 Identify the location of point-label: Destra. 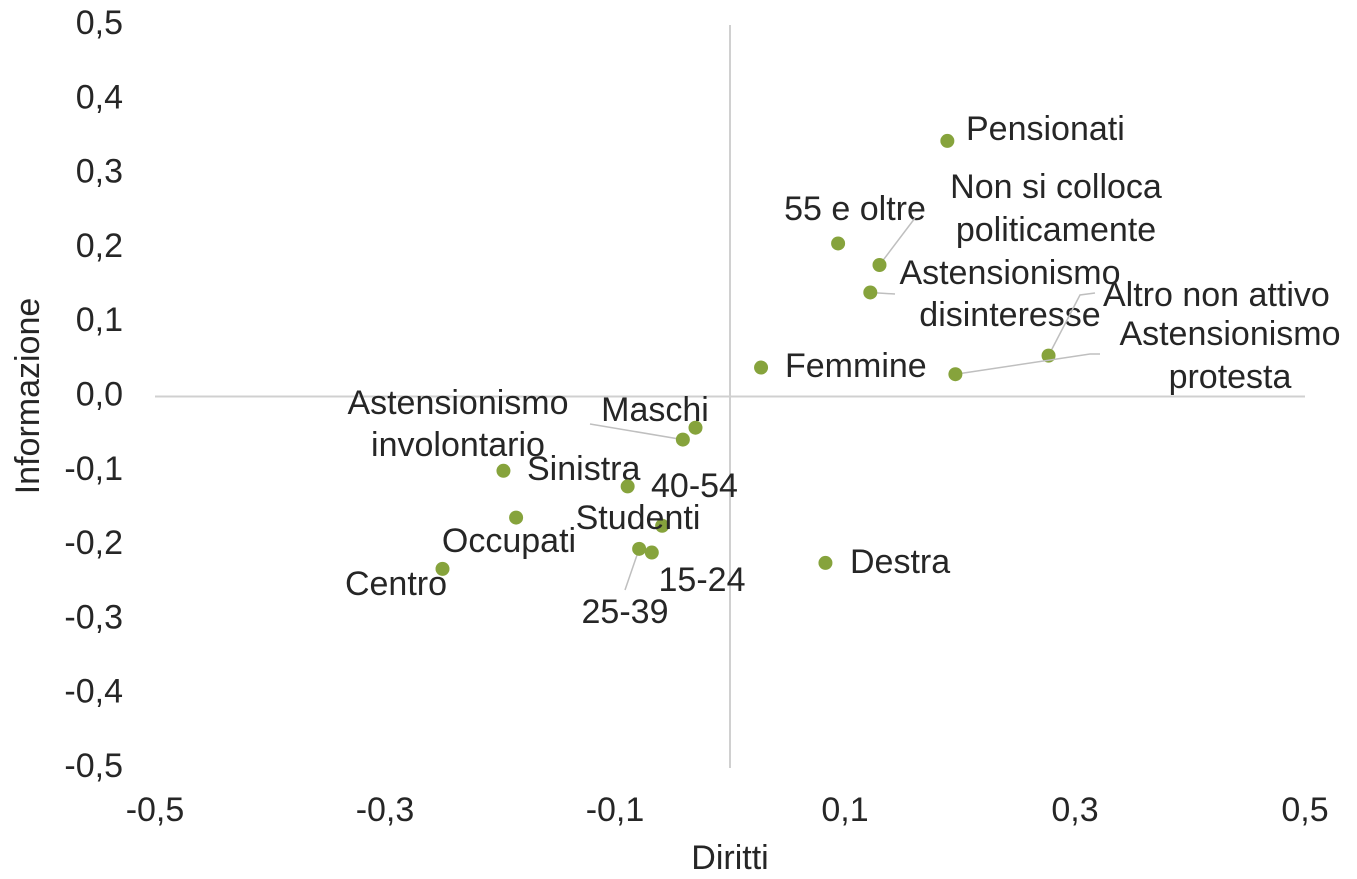
(900, 562).